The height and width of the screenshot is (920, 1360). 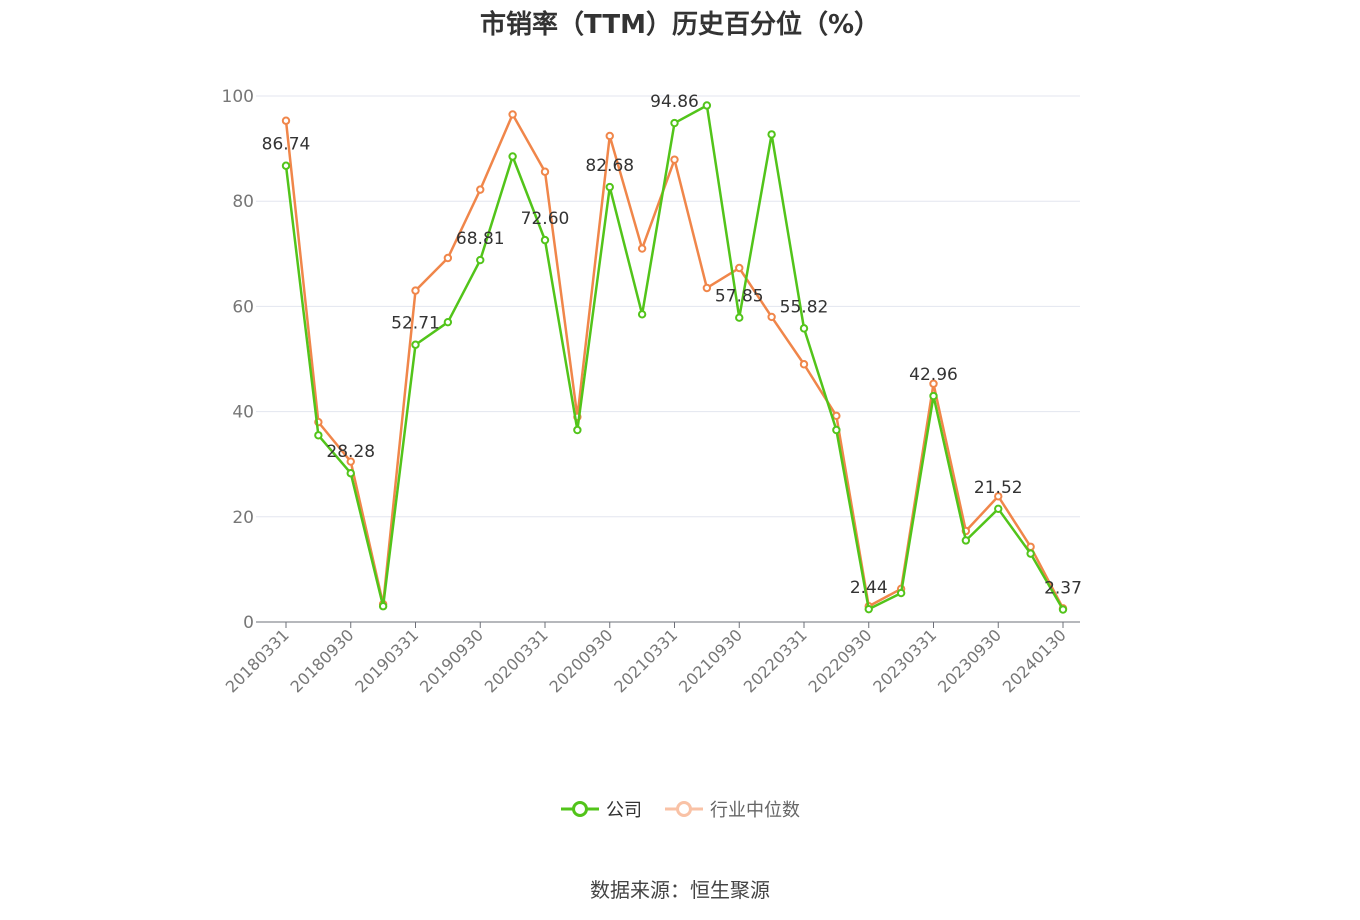 I want to click on x-tick-label: 20240130, so click(x=1034, y=660).